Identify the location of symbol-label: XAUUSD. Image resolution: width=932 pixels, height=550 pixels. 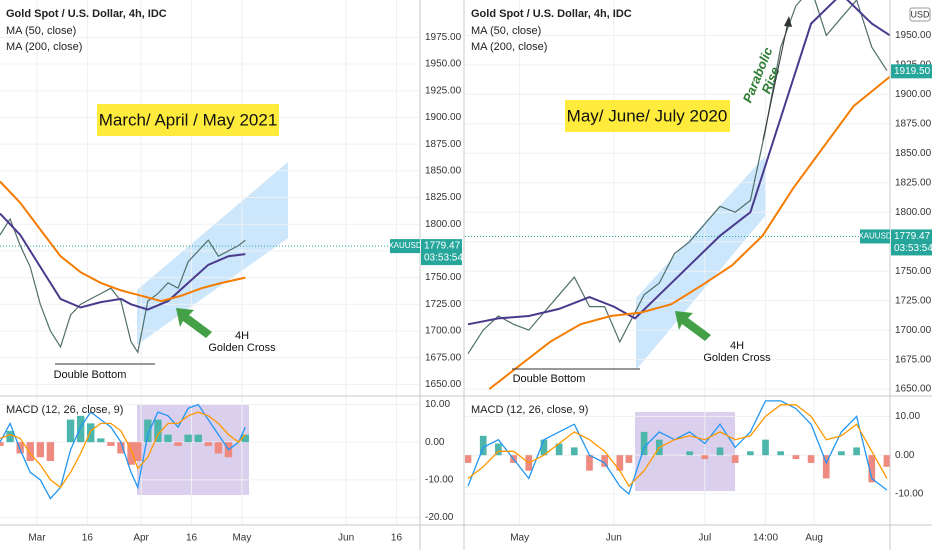
(875, 236).